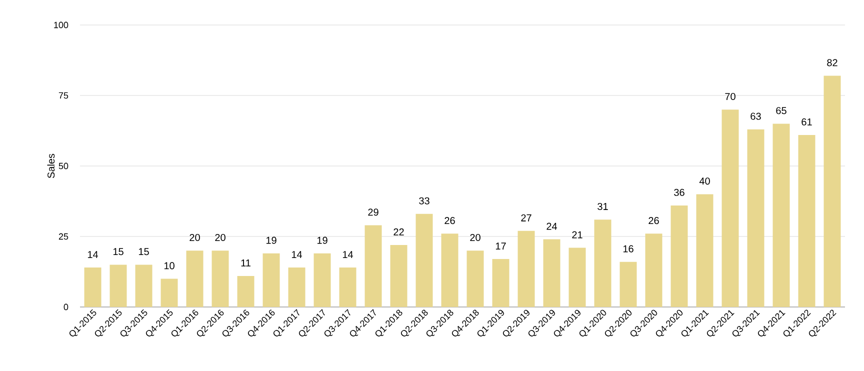  I want to click on data-label: 22, so click(399, 232).